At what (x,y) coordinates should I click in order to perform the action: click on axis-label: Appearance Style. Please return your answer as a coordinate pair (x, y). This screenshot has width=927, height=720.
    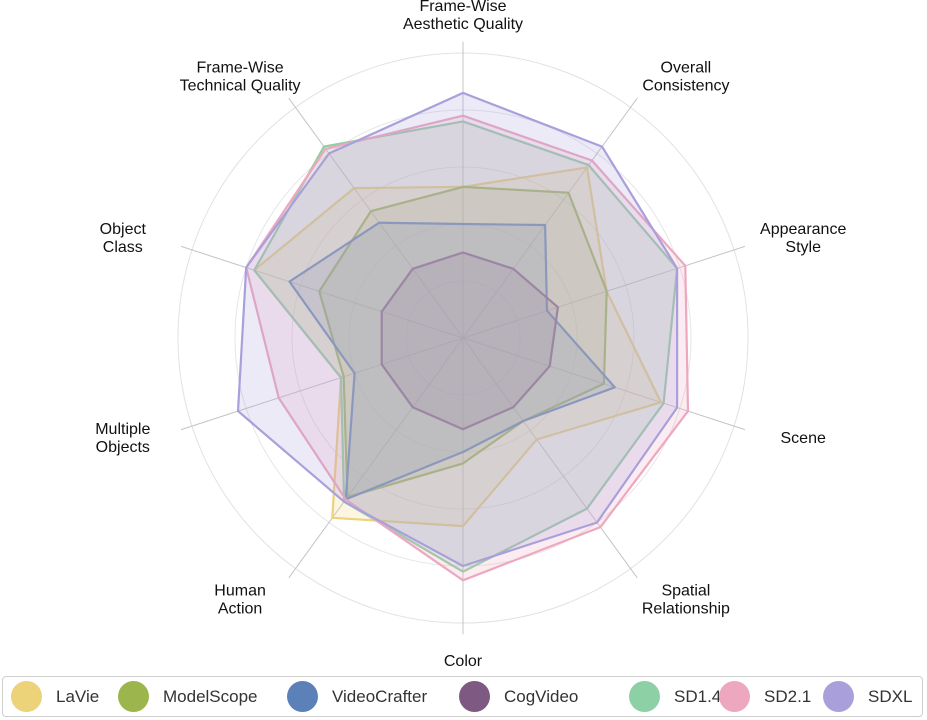
    Looking at the image, I should click on (803, 238).